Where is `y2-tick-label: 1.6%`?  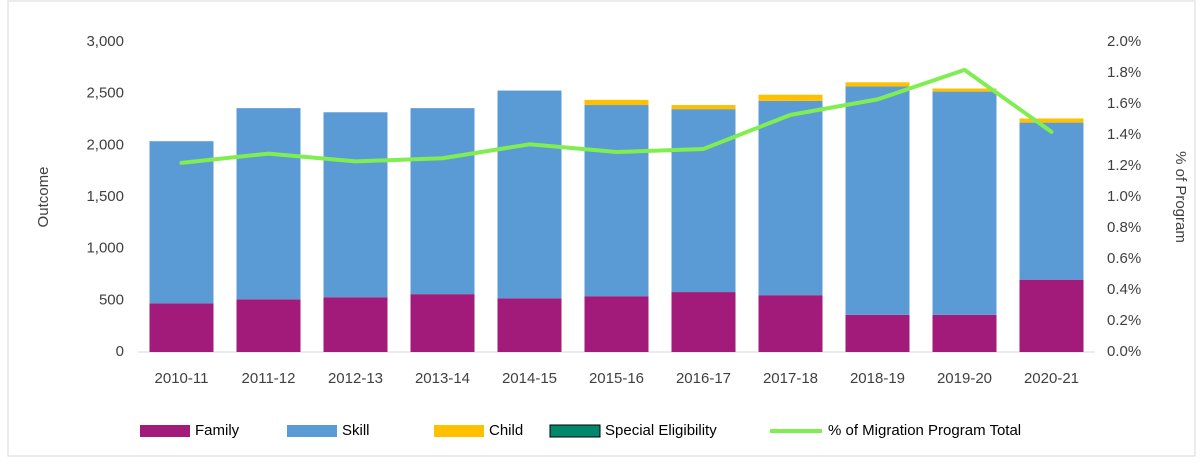 y2-tick-label: 1.6% is located at coordinates (1124, 103).